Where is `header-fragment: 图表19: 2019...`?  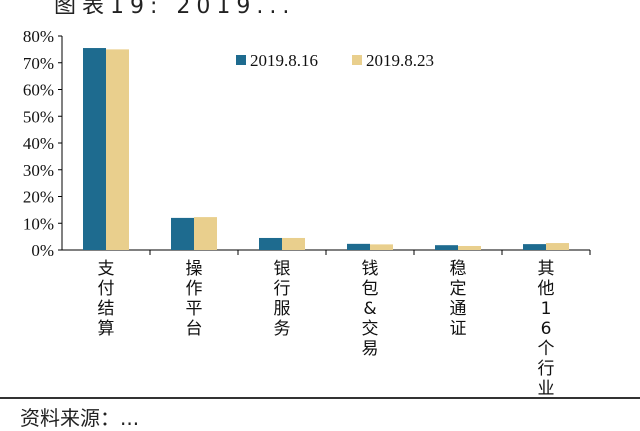 header-fragment: 图表19: 2019... is located at coordinates (320, 7).